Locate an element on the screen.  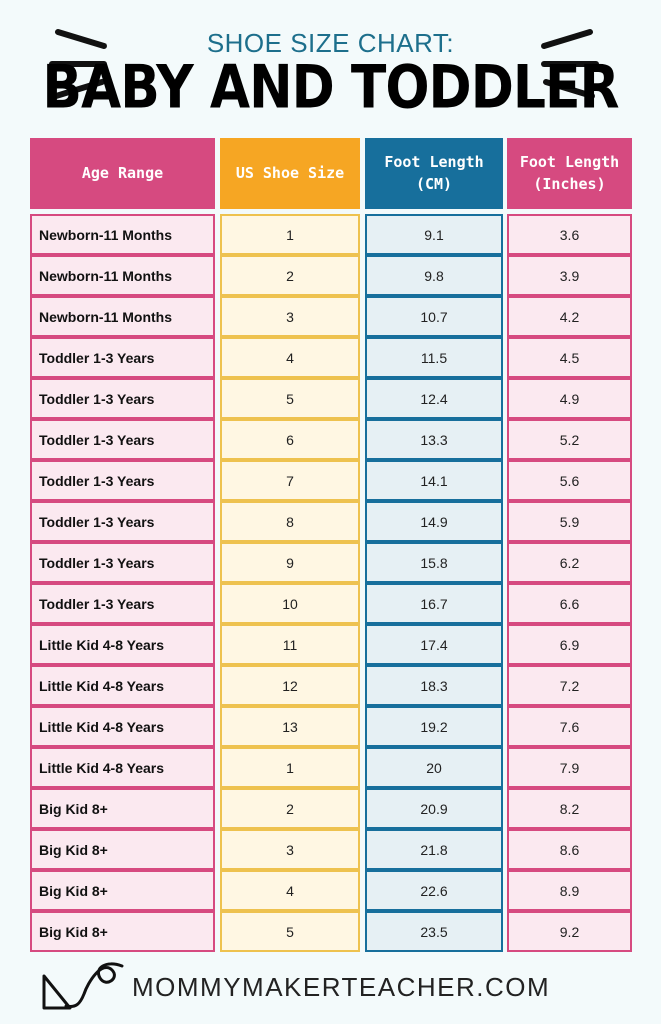
cell-us-shoe-size: 7 is located at coordinates (290, 480).